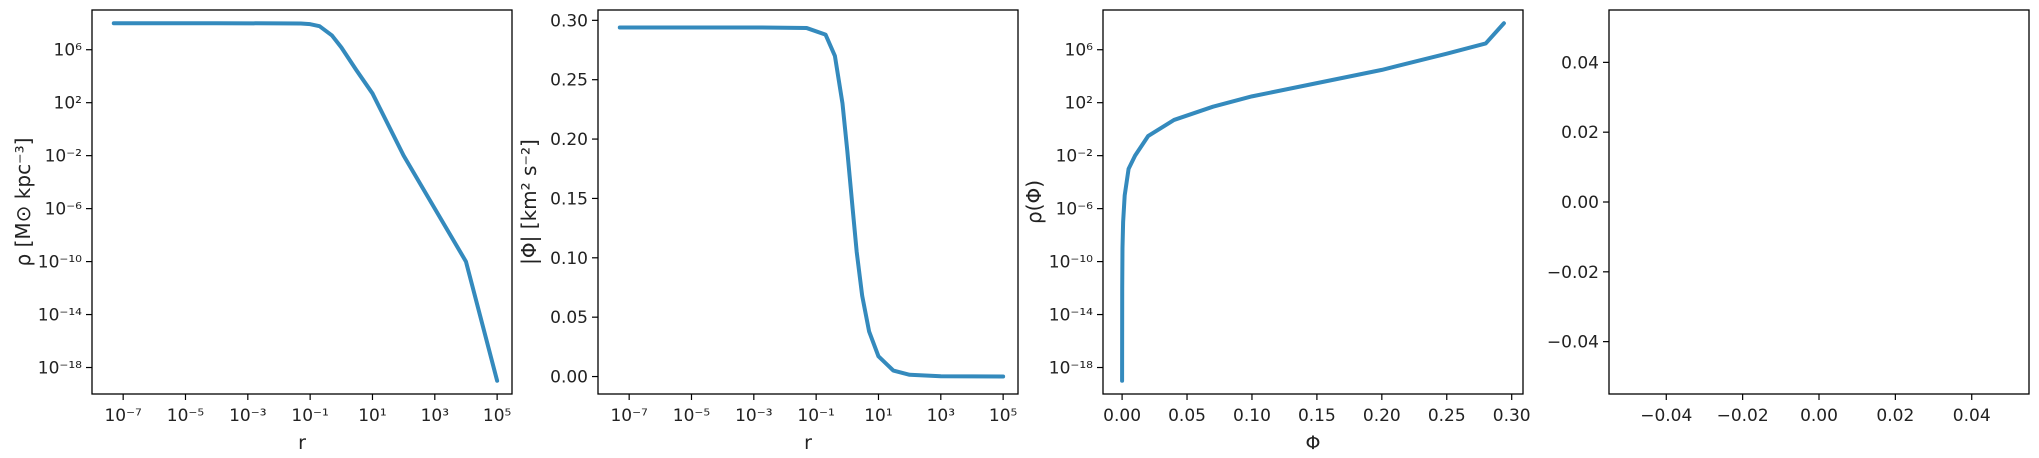 The width and height of the screenshot is (2039, 458). Describe the element at coordinates (1512, 416) in the screenshot. I see `x-tick-label: 0.30` at that location.